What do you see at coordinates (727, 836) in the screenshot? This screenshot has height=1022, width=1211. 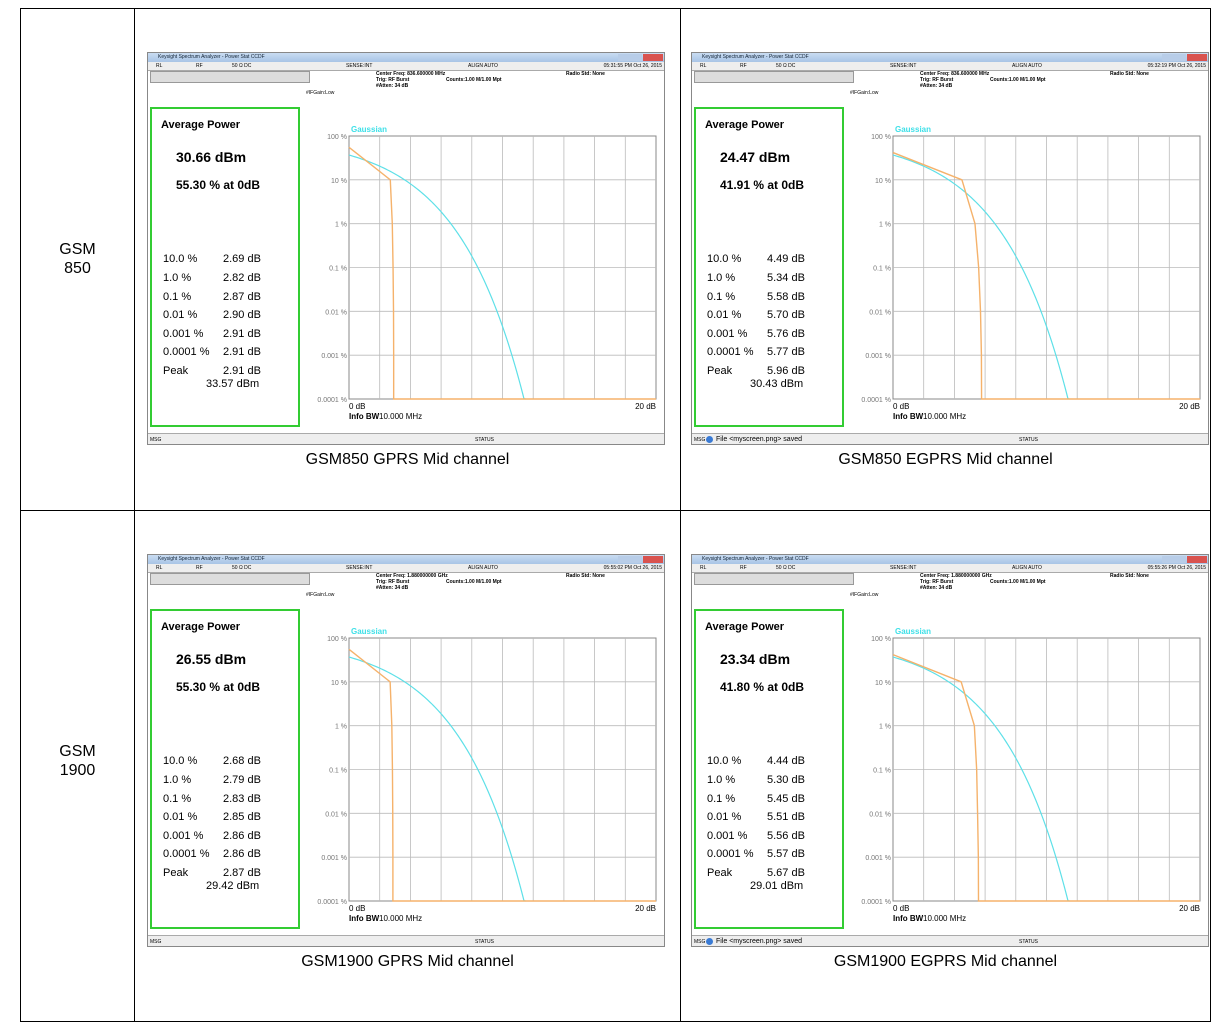 I see `stat-label: 0.001 %` at bounding box center [727, 836].